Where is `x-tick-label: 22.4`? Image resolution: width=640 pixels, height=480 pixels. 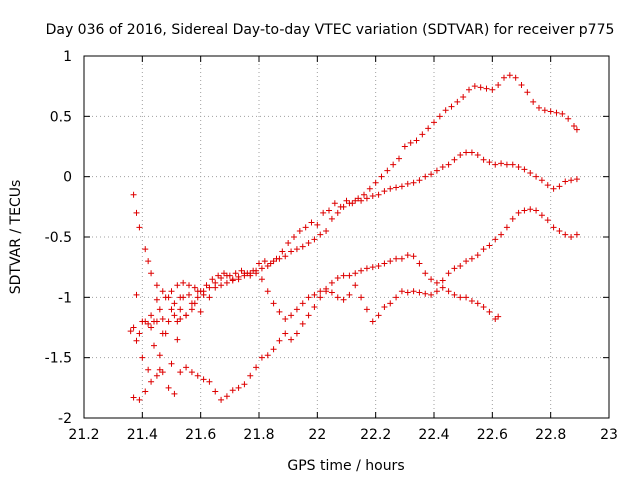 x-tick-label: 22.4 is located at coordinates (433, 435).